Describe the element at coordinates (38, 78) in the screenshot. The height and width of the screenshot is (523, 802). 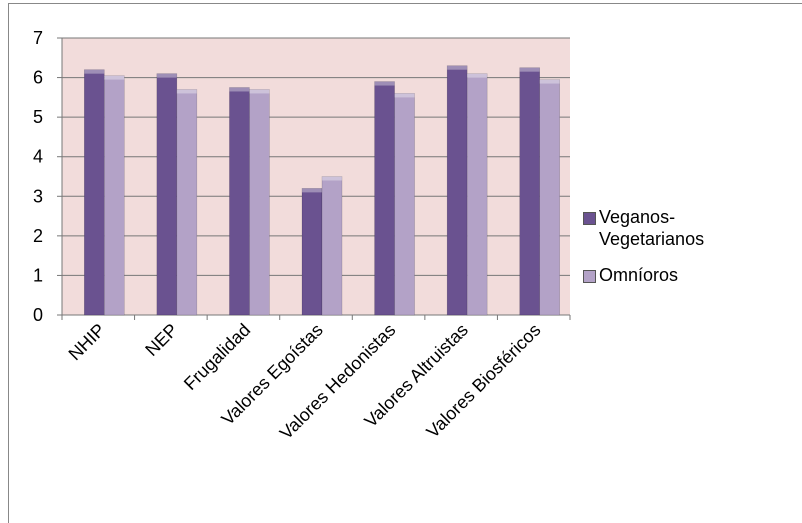
I see `y-tick-label: 6` at that location.